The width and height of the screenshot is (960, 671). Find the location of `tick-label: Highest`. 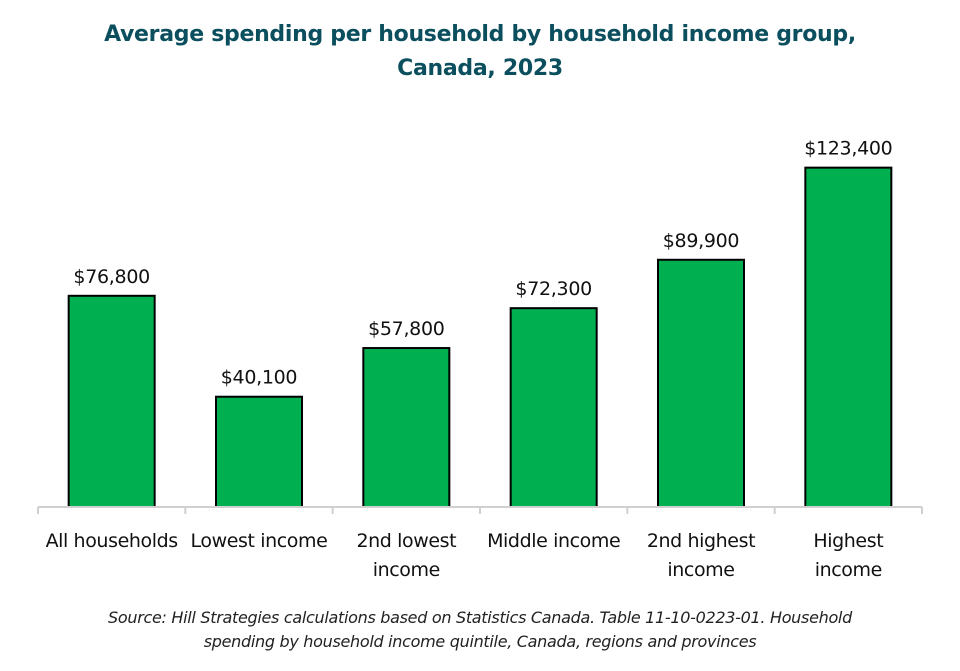

tick-label: Highest is located at coordinates (848, 541).